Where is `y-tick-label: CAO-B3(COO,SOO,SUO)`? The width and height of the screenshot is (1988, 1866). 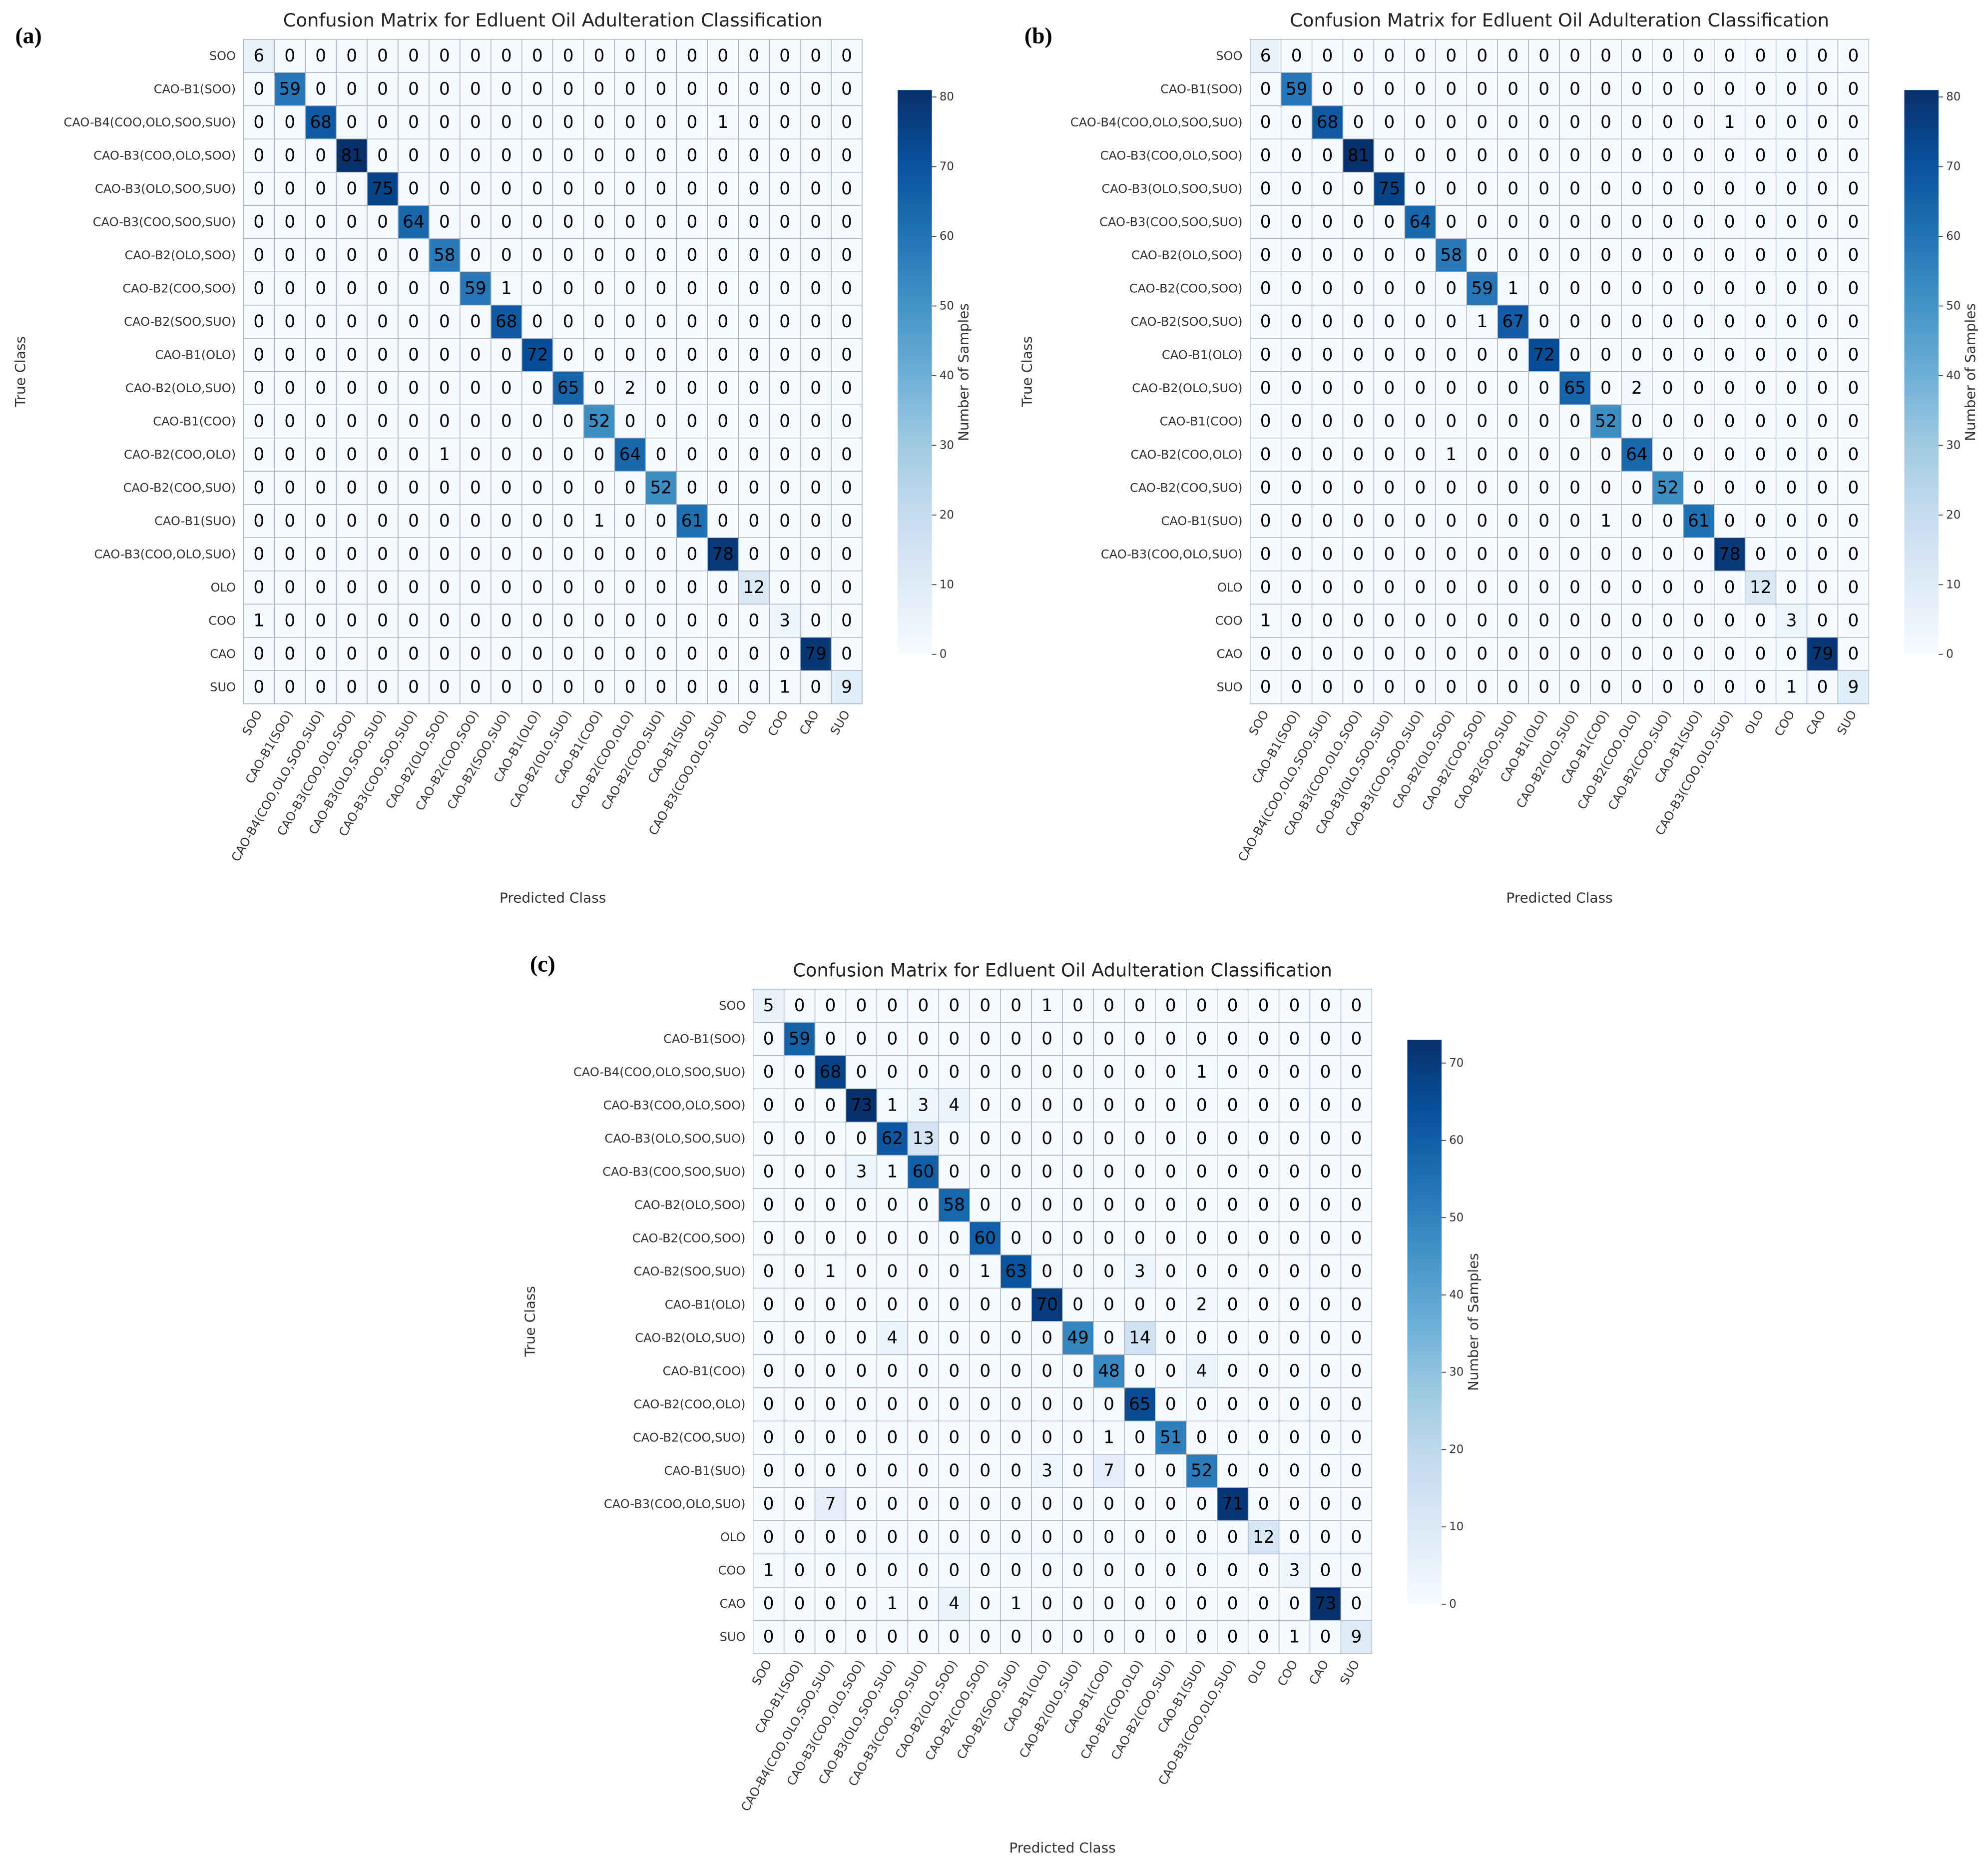 y-tick-label: CAO-B3(COO,SOO,SUO) is located at coordinates (673, 1172).